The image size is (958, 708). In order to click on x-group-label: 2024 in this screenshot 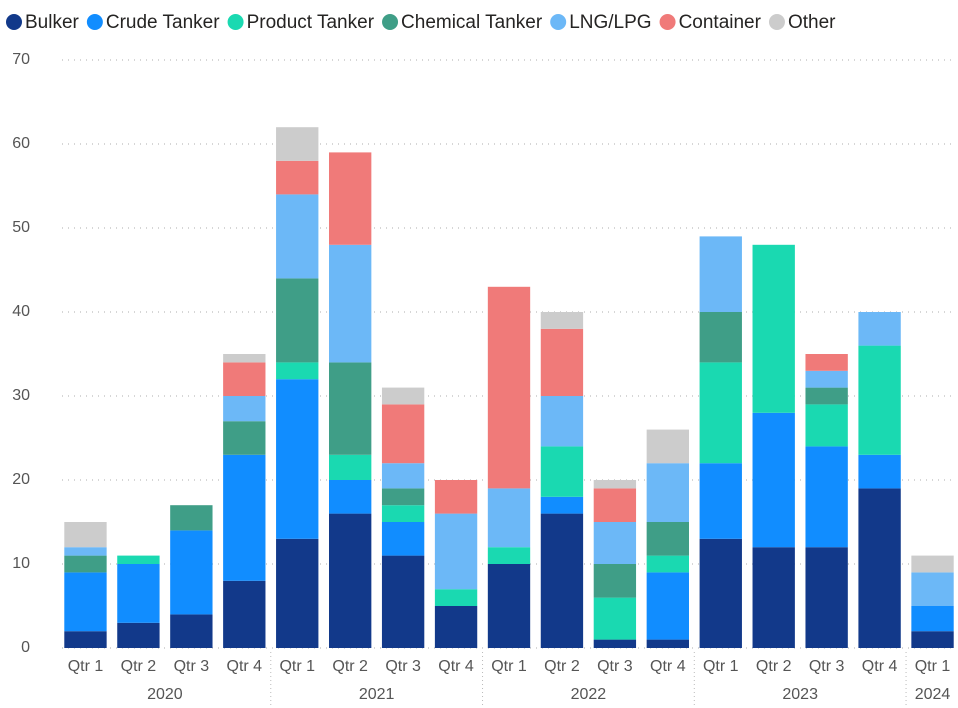, I will do `click(933, 694)`.